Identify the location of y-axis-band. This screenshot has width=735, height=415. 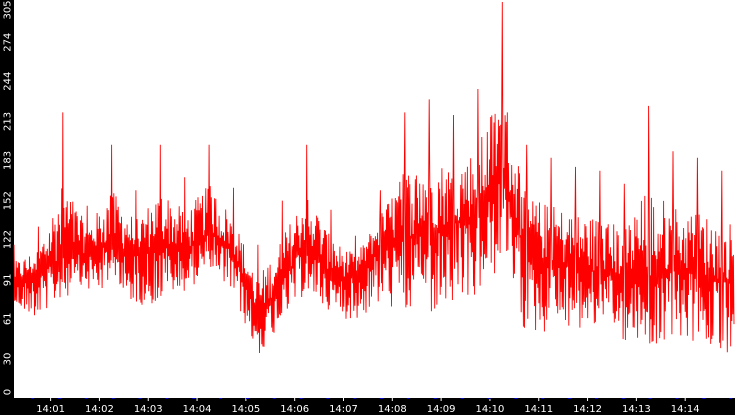
(7, 207).